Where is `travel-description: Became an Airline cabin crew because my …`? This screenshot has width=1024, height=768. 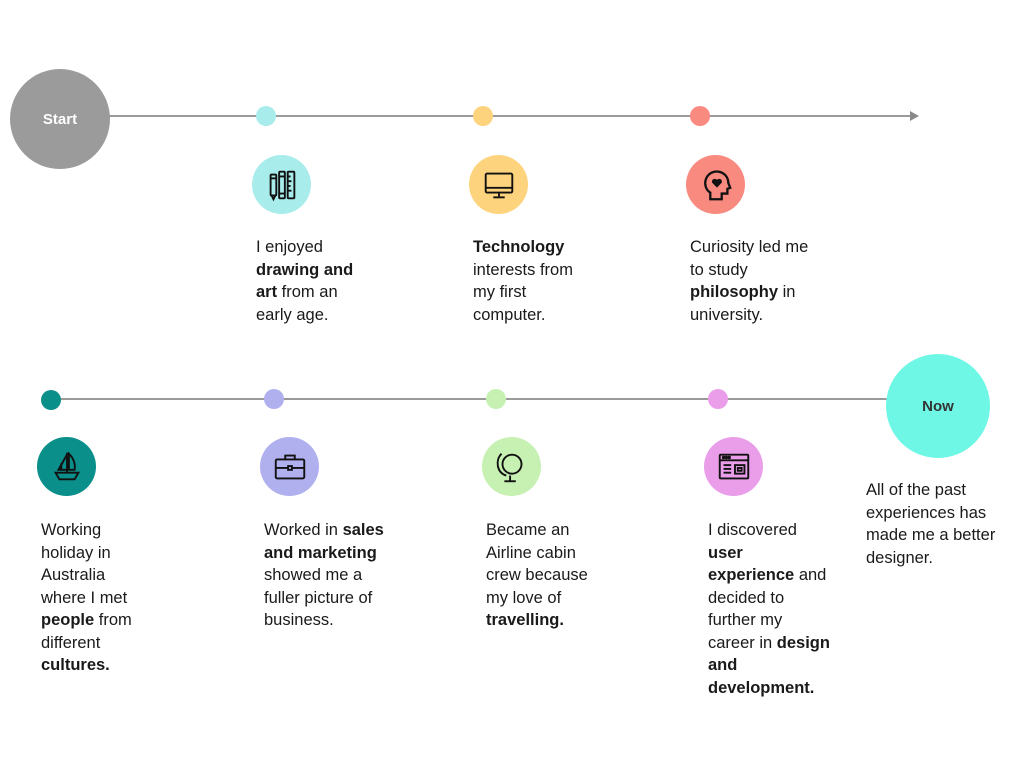
travel-description: Became an Airline cabin crew because my … is located at coordinates (545, 575).